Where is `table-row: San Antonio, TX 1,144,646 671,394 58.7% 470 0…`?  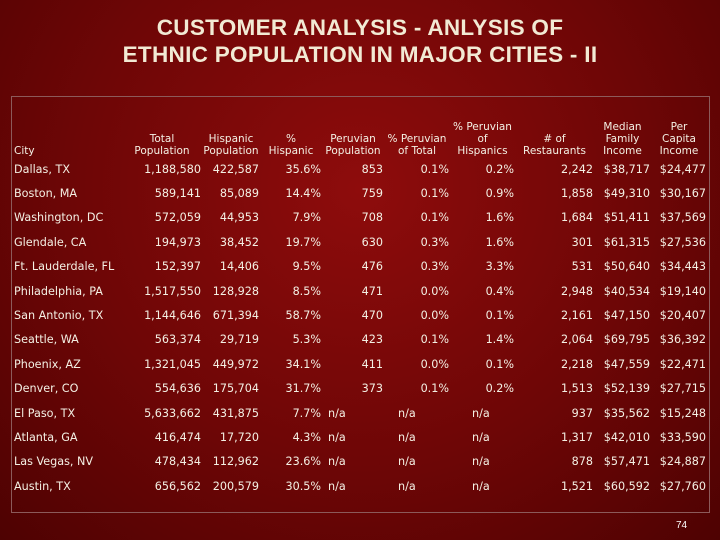
table-row: San Antonio, TX 1,144,646 671,394 58.7% 470 0… is located at coordinates (360, 315).